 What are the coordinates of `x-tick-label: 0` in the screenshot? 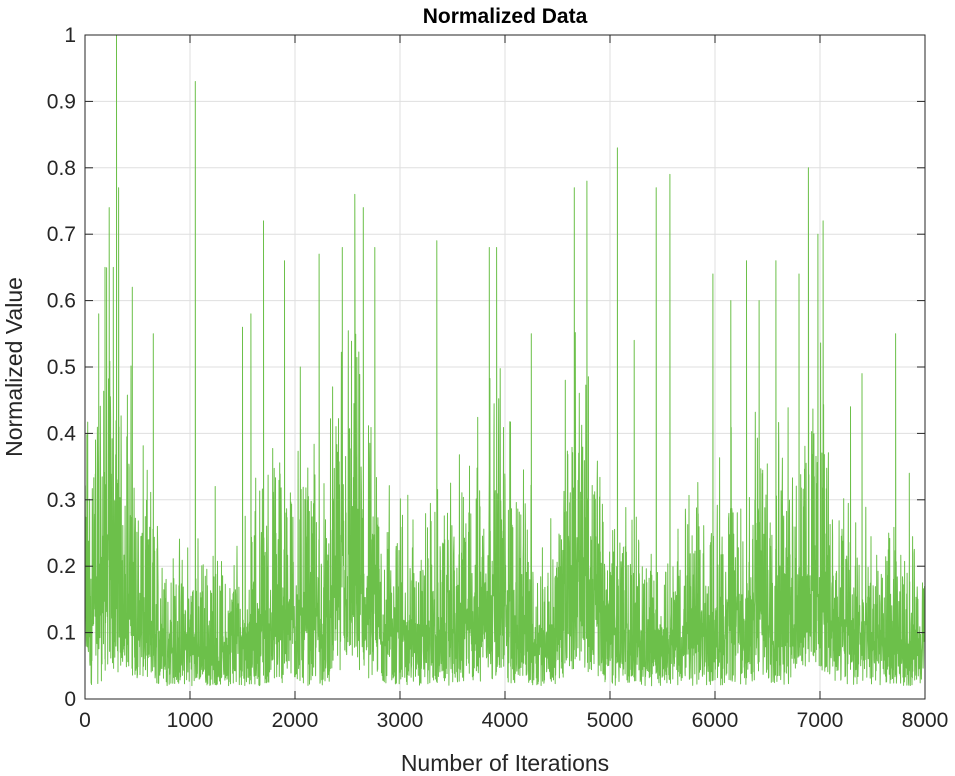 It's located at (85, 720).